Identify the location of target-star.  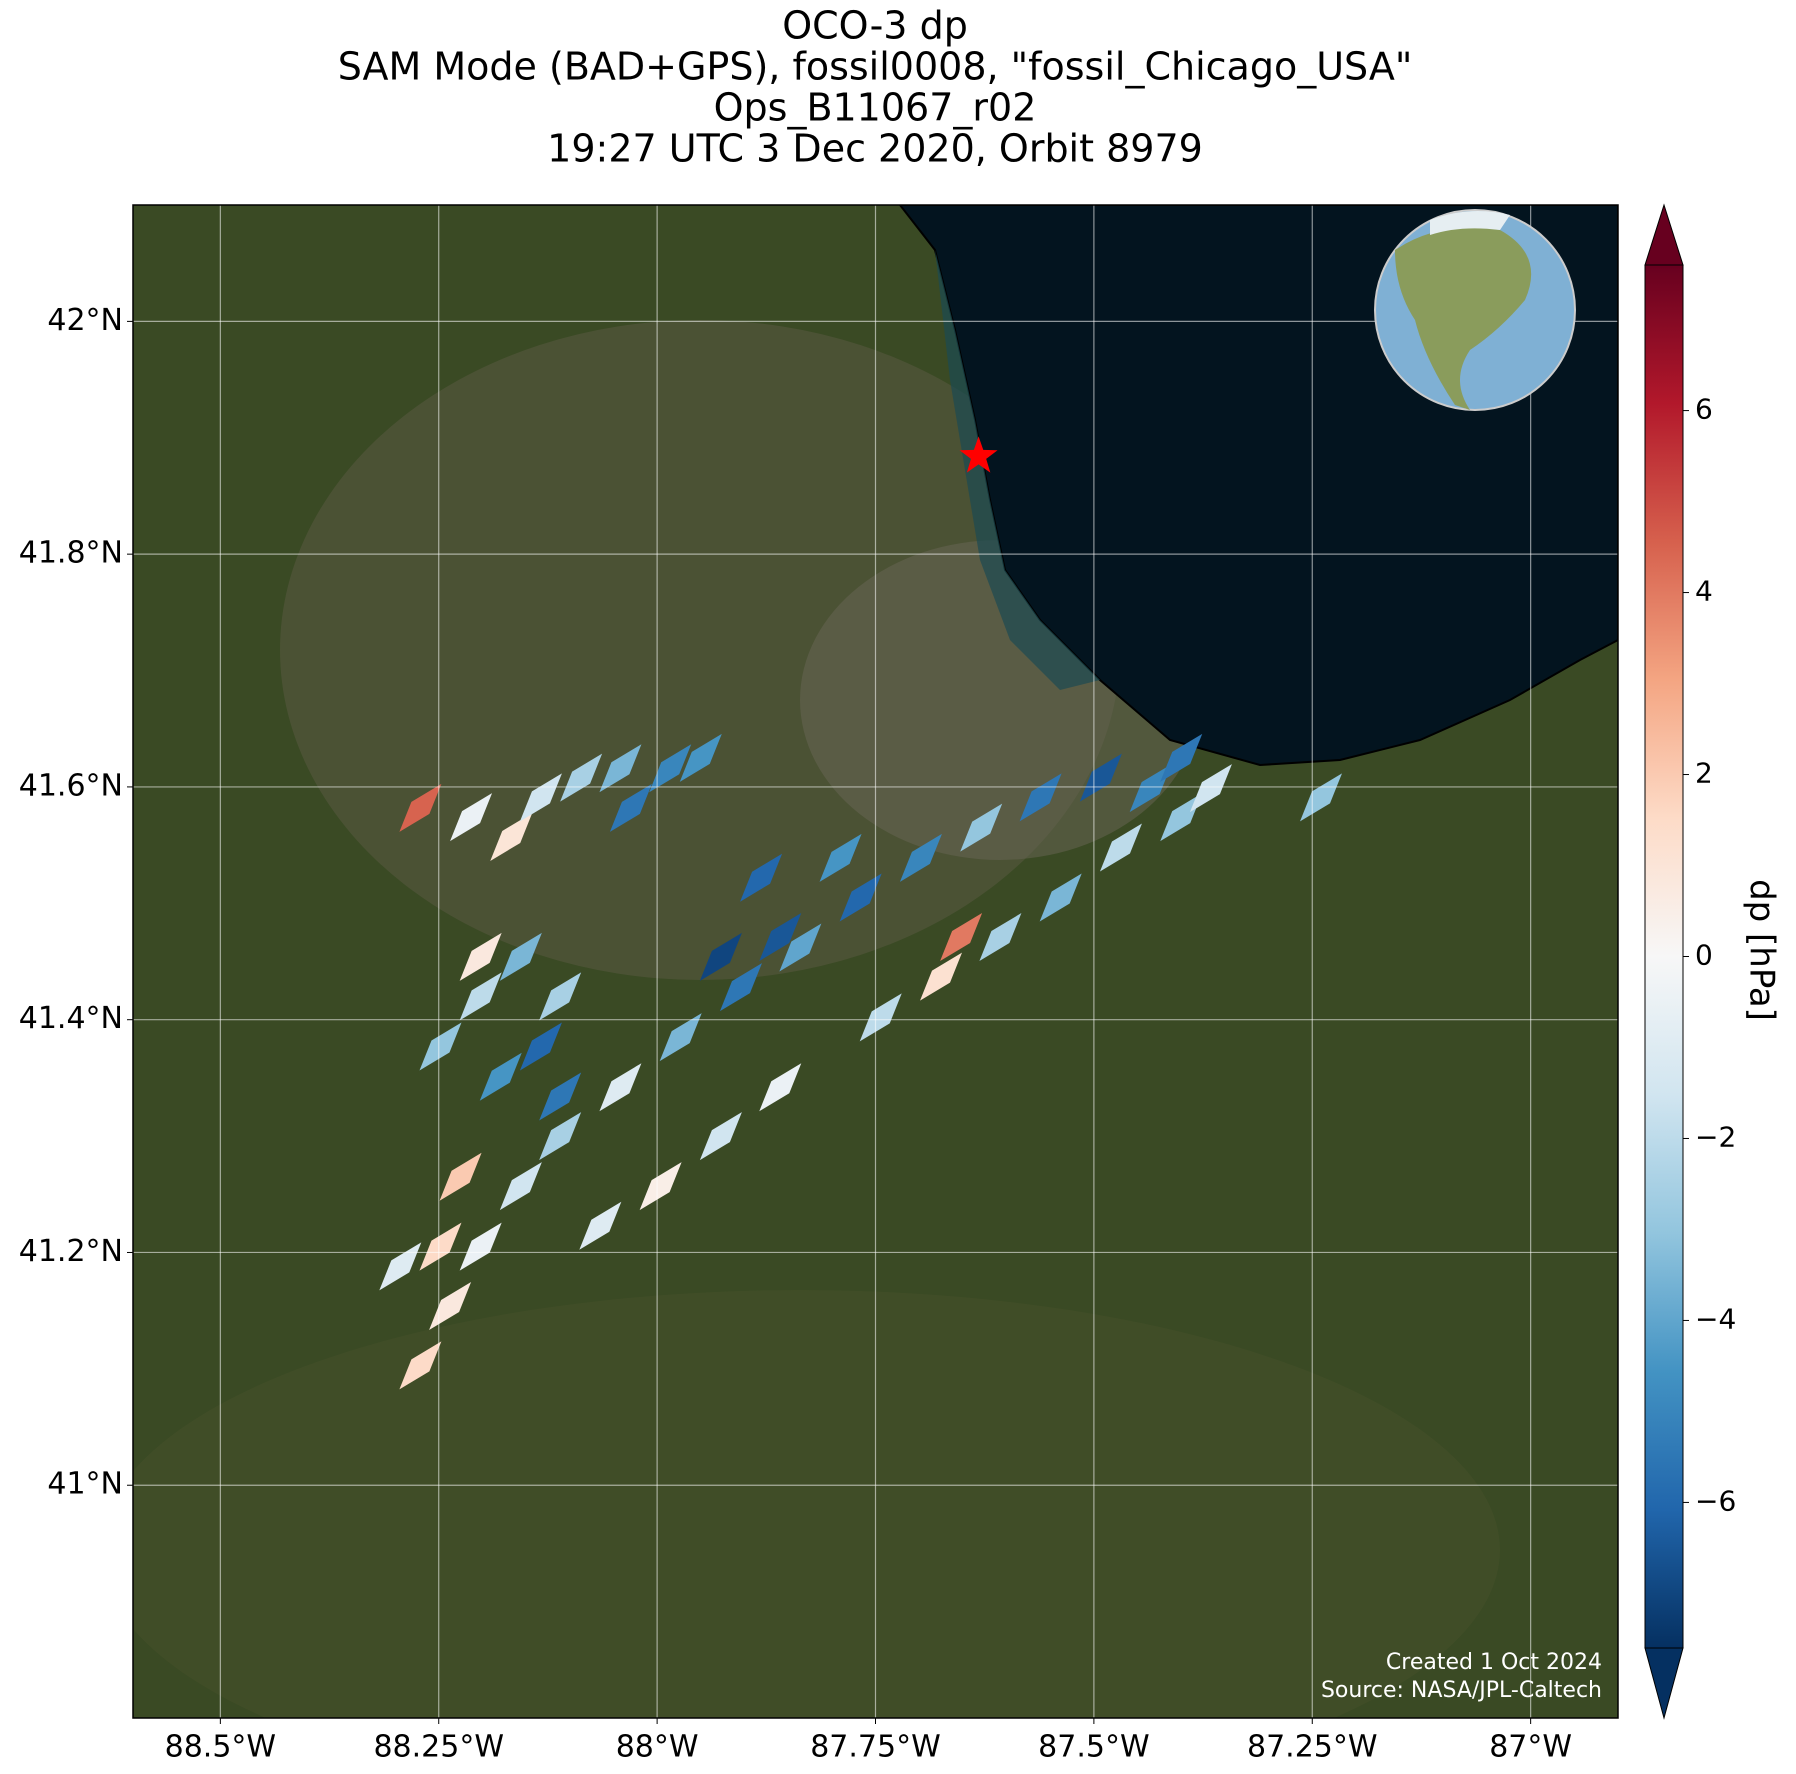
(978, 454).